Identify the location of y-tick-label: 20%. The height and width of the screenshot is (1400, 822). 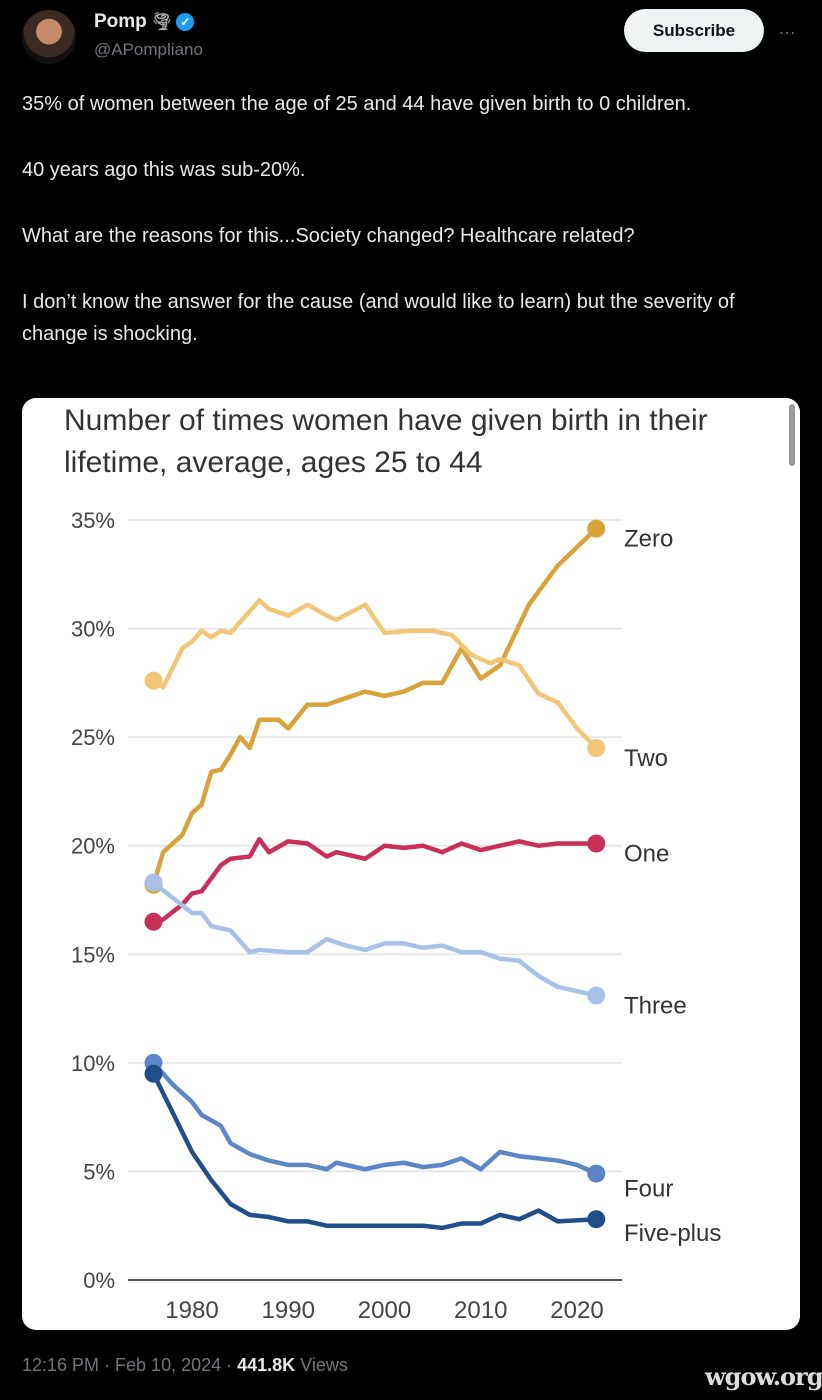
(93, 846).